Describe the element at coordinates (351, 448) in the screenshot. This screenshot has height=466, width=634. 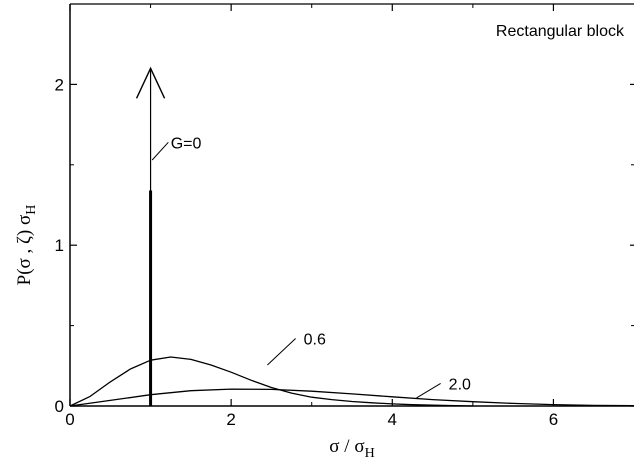
I see `x-axis-label: σ / σH` at that location.